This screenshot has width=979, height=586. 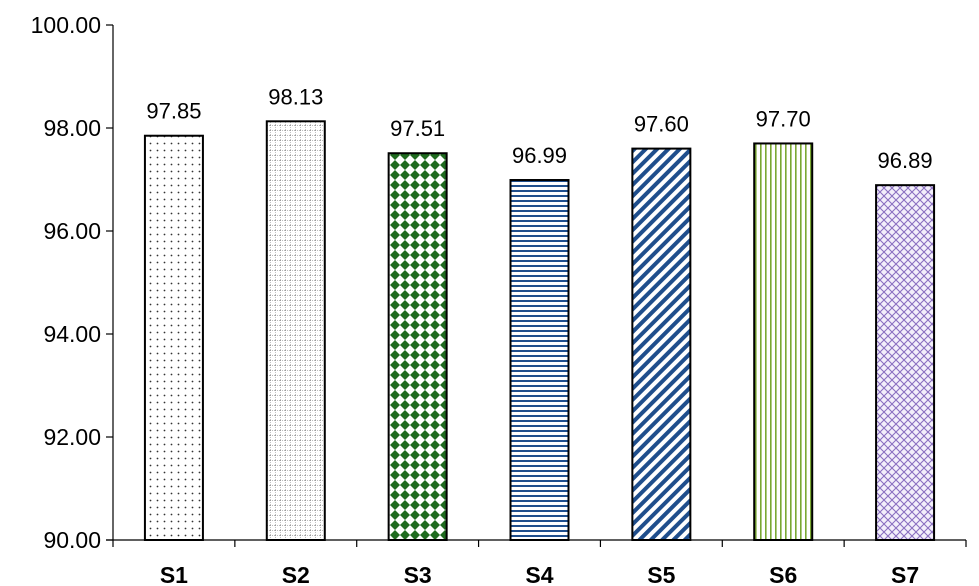 I want to click on y-tick-label: 92.00, so click(x=72, y=437).